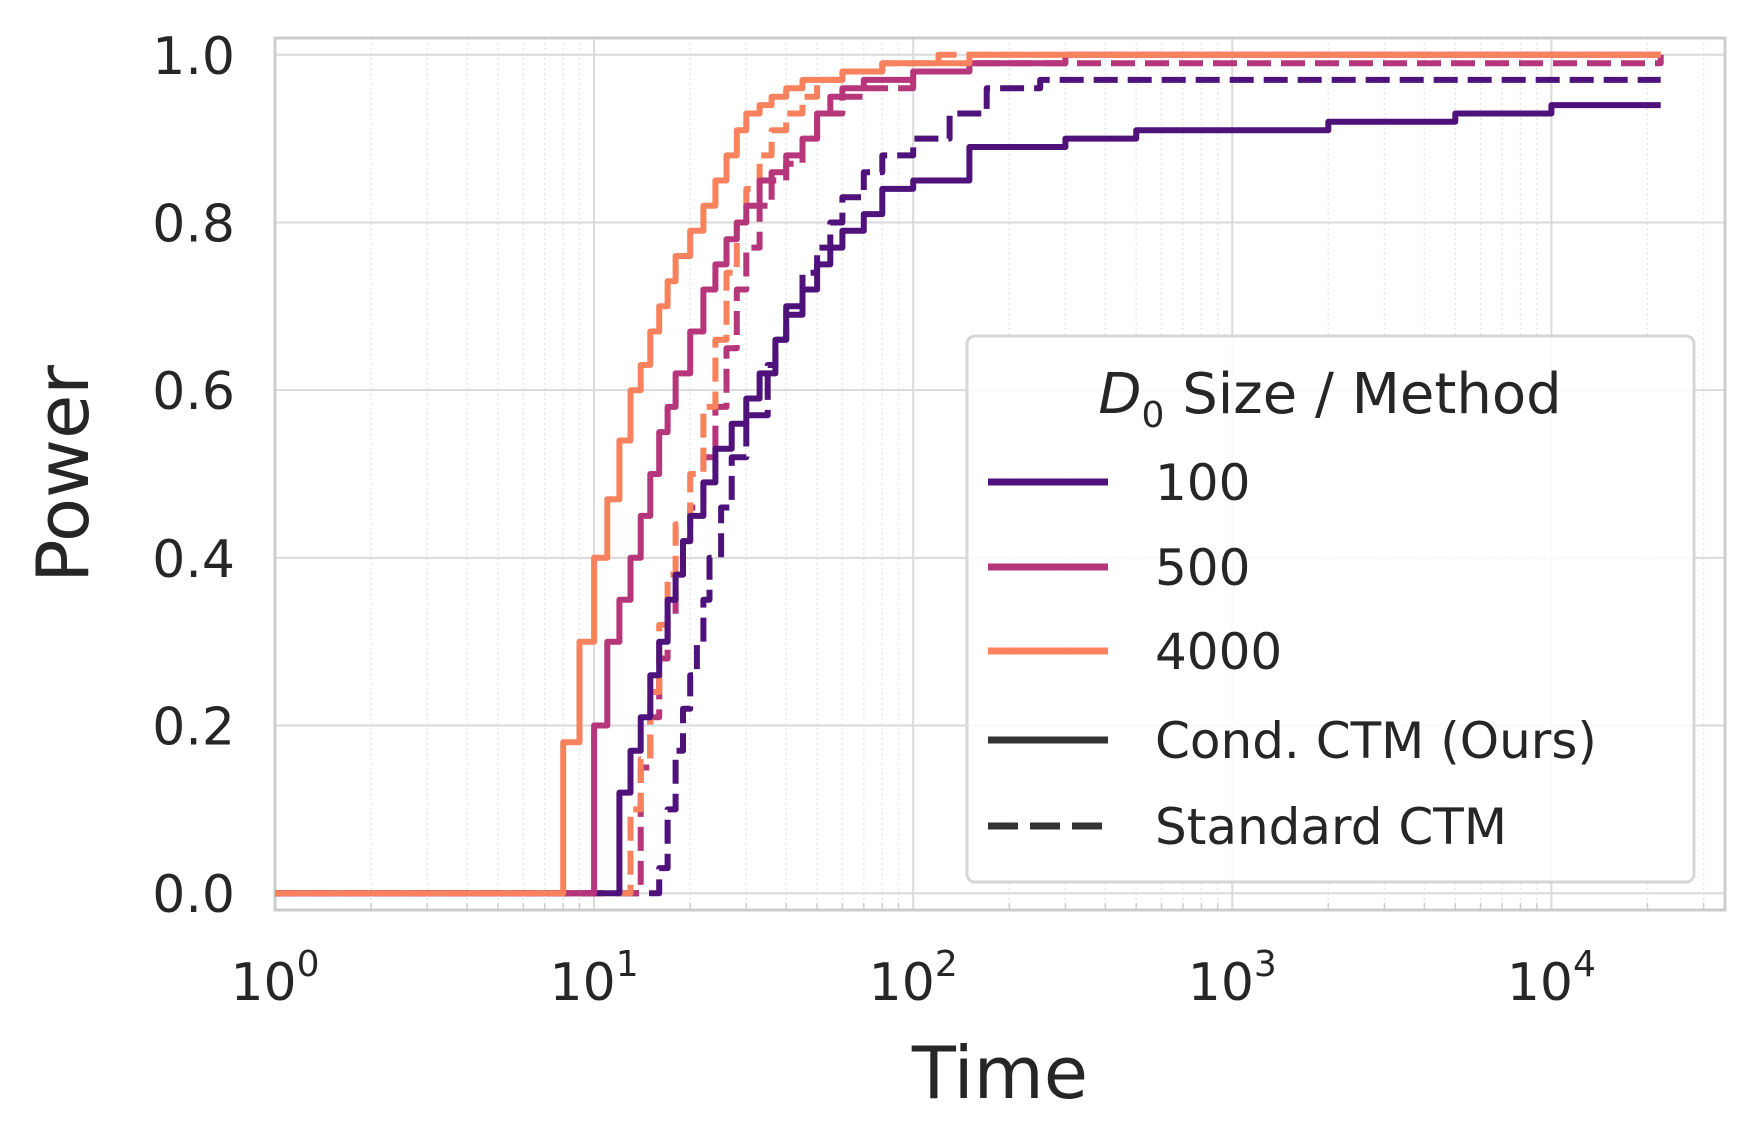 Image resolution: width=1748 pixels, height=1143 pixels. I want to click on legend-title-variable: D, so click(1119, 394).